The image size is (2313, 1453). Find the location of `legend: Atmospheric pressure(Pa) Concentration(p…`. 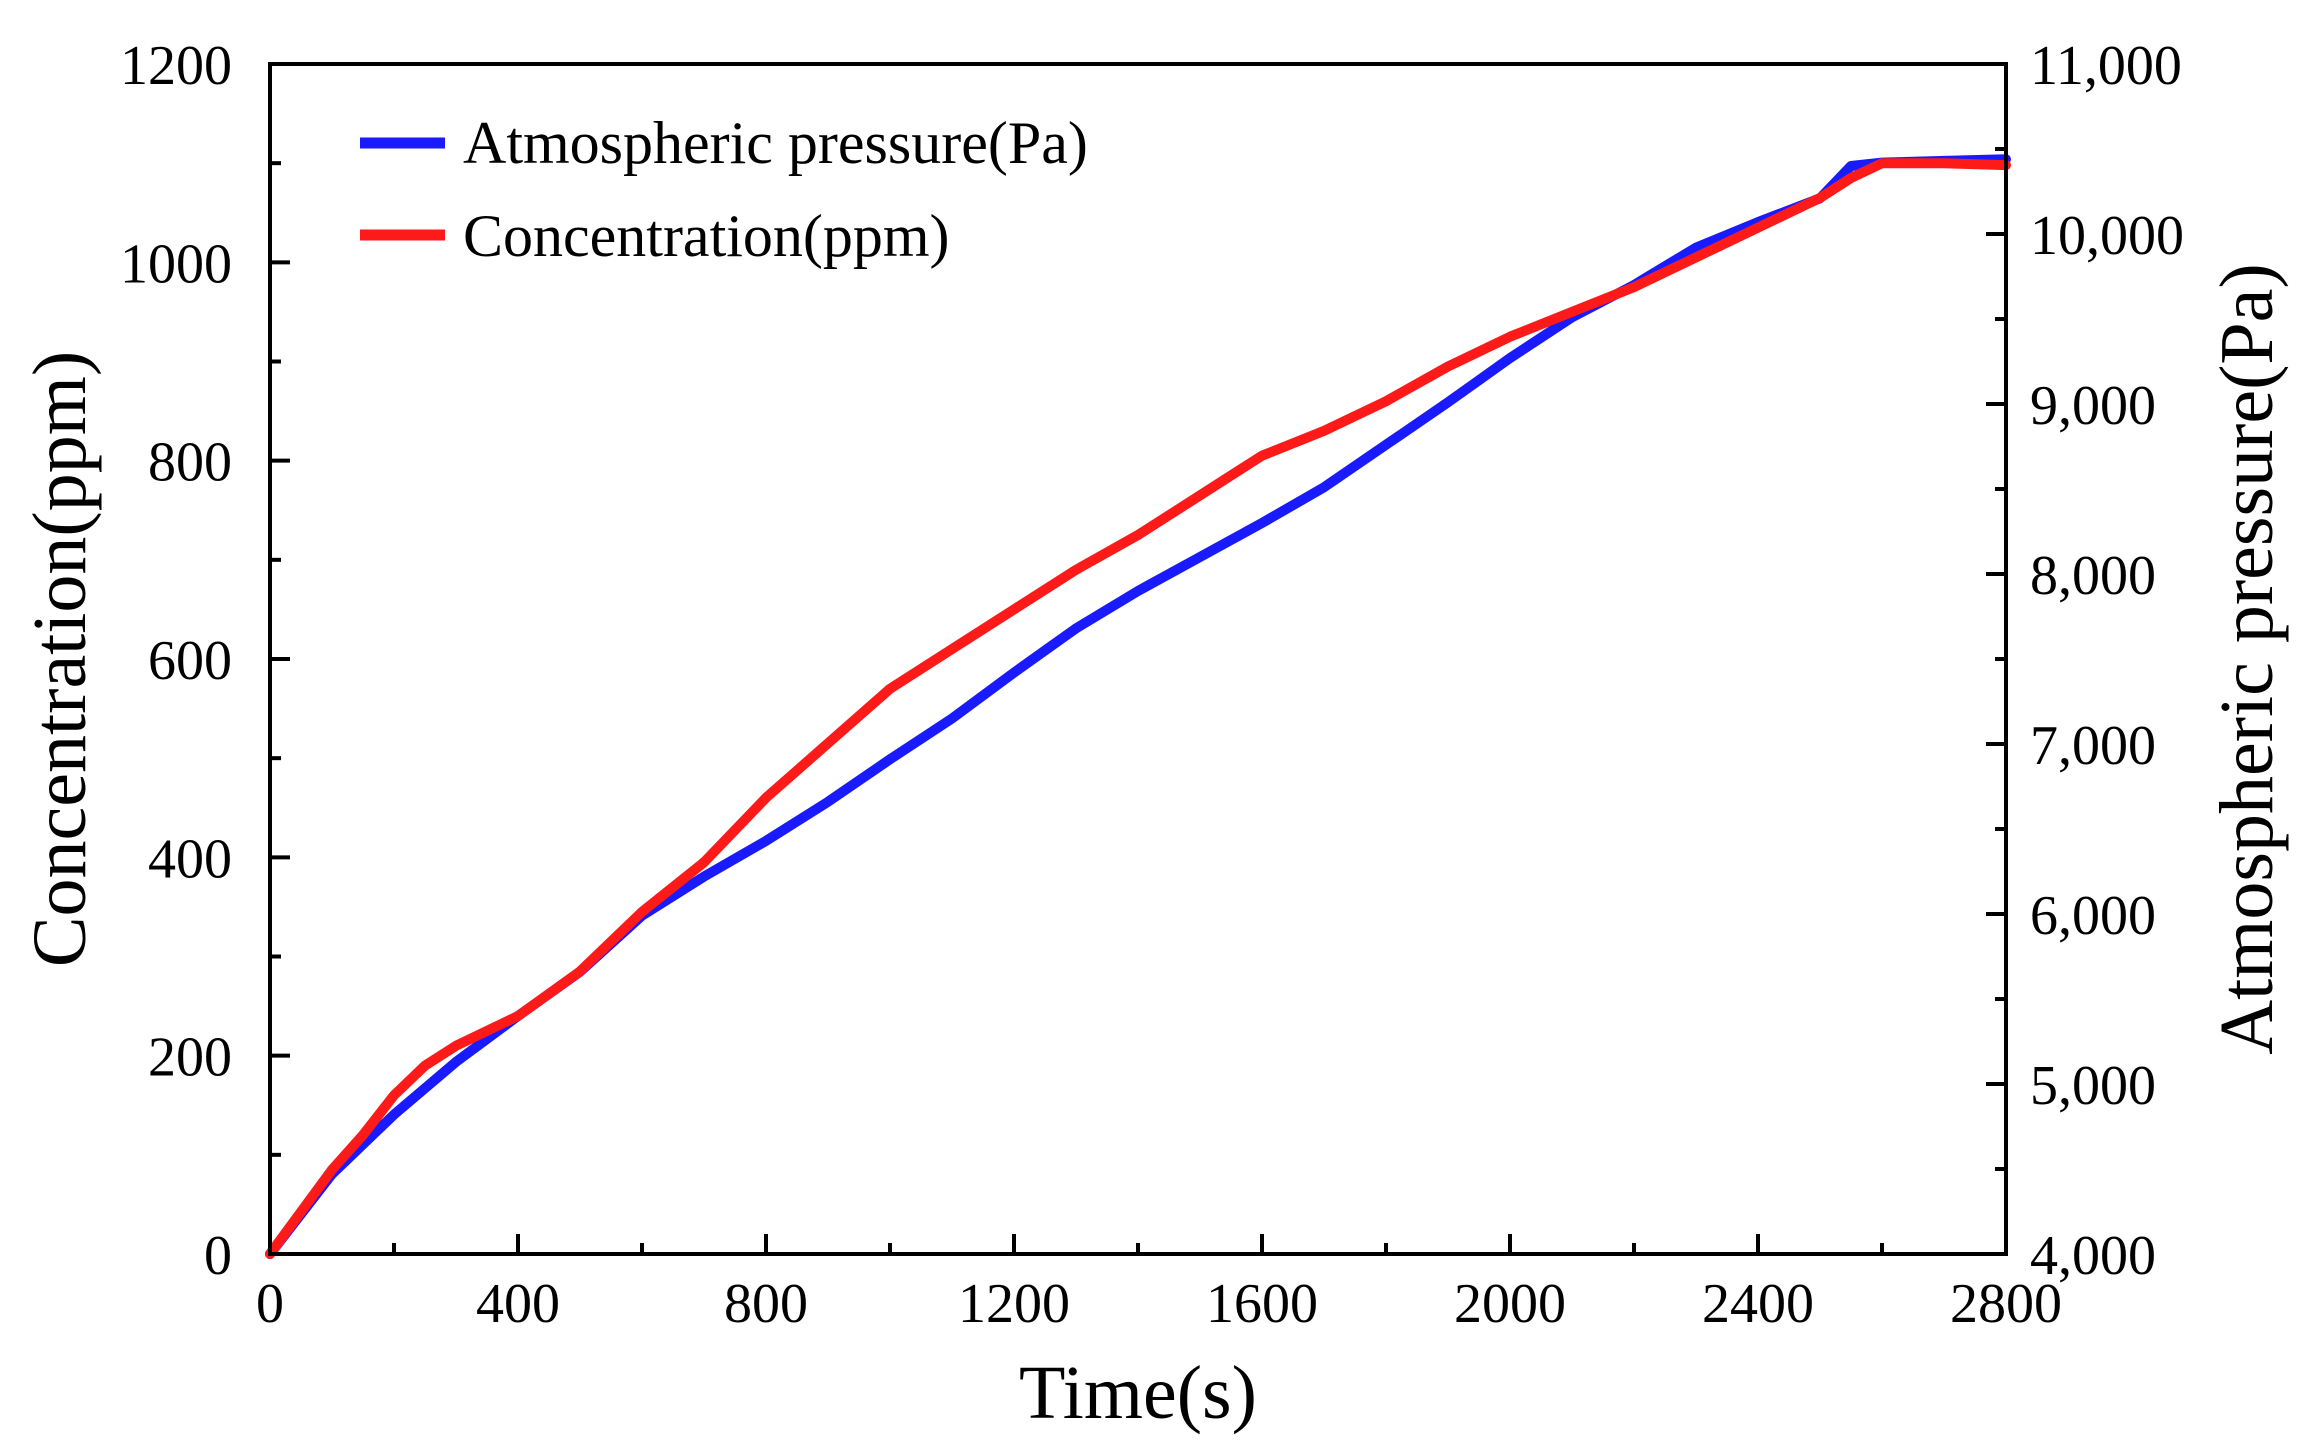

legend: Atmospheric pressure(Pa) Concentration(p… is located at coordinates (724, 189).